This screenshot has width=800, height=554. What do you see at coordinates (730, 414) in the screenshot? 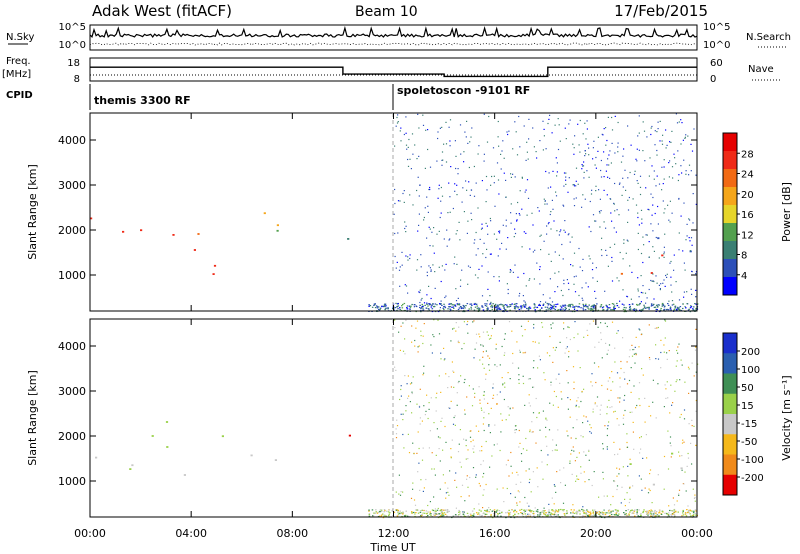
I see `colorbar-frame` at bounding box center [730, 414].